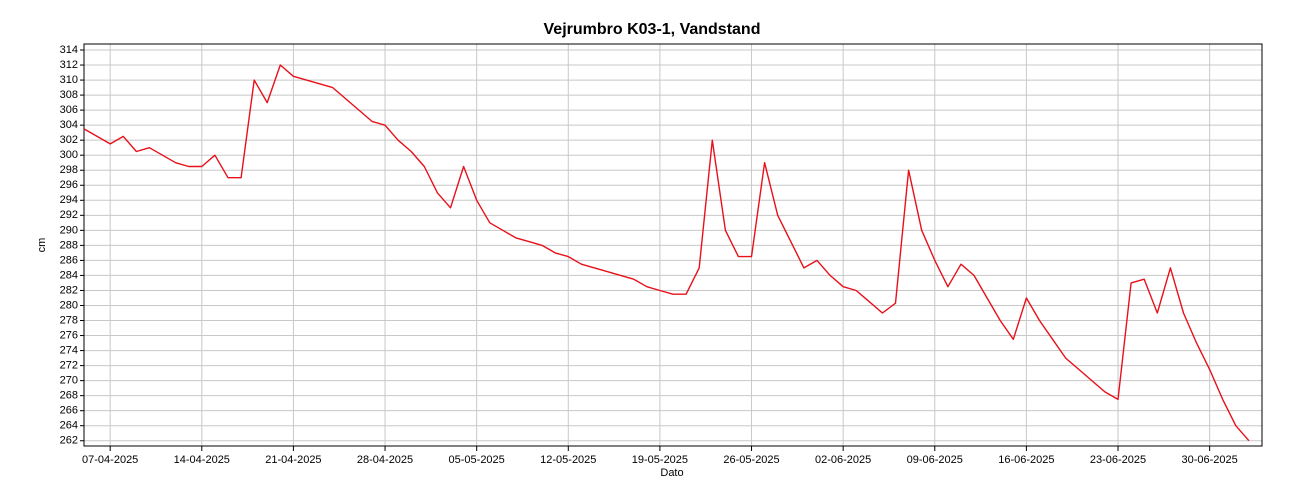  What do you see at coordinates (660, 460) in the screenshot?
I see `x-tick-label: 19-05-2025` at bounding box center [660, 460].